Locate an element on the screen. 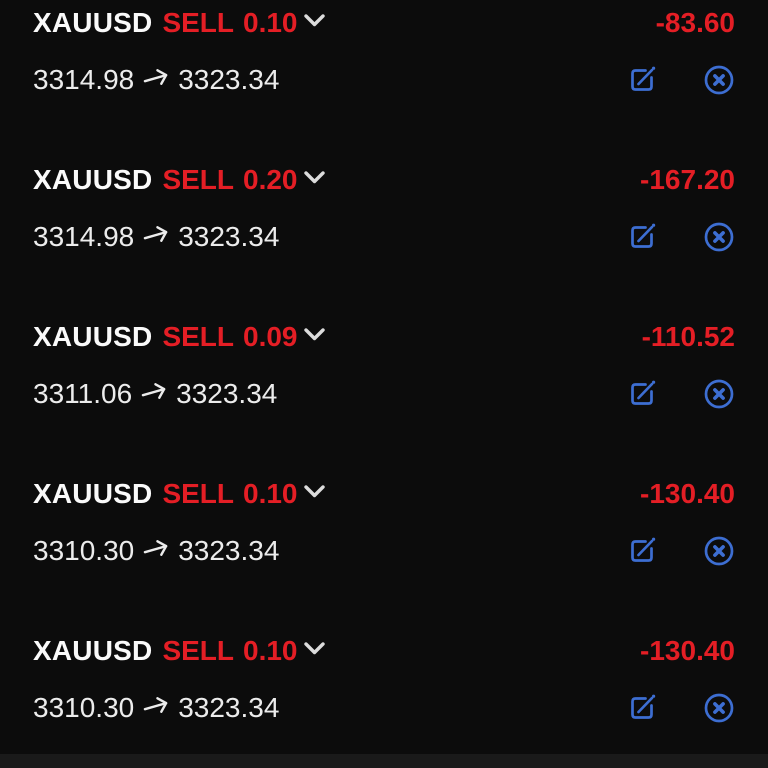  profit-loss-value: -83.60 is located at coordinates (695, 22).